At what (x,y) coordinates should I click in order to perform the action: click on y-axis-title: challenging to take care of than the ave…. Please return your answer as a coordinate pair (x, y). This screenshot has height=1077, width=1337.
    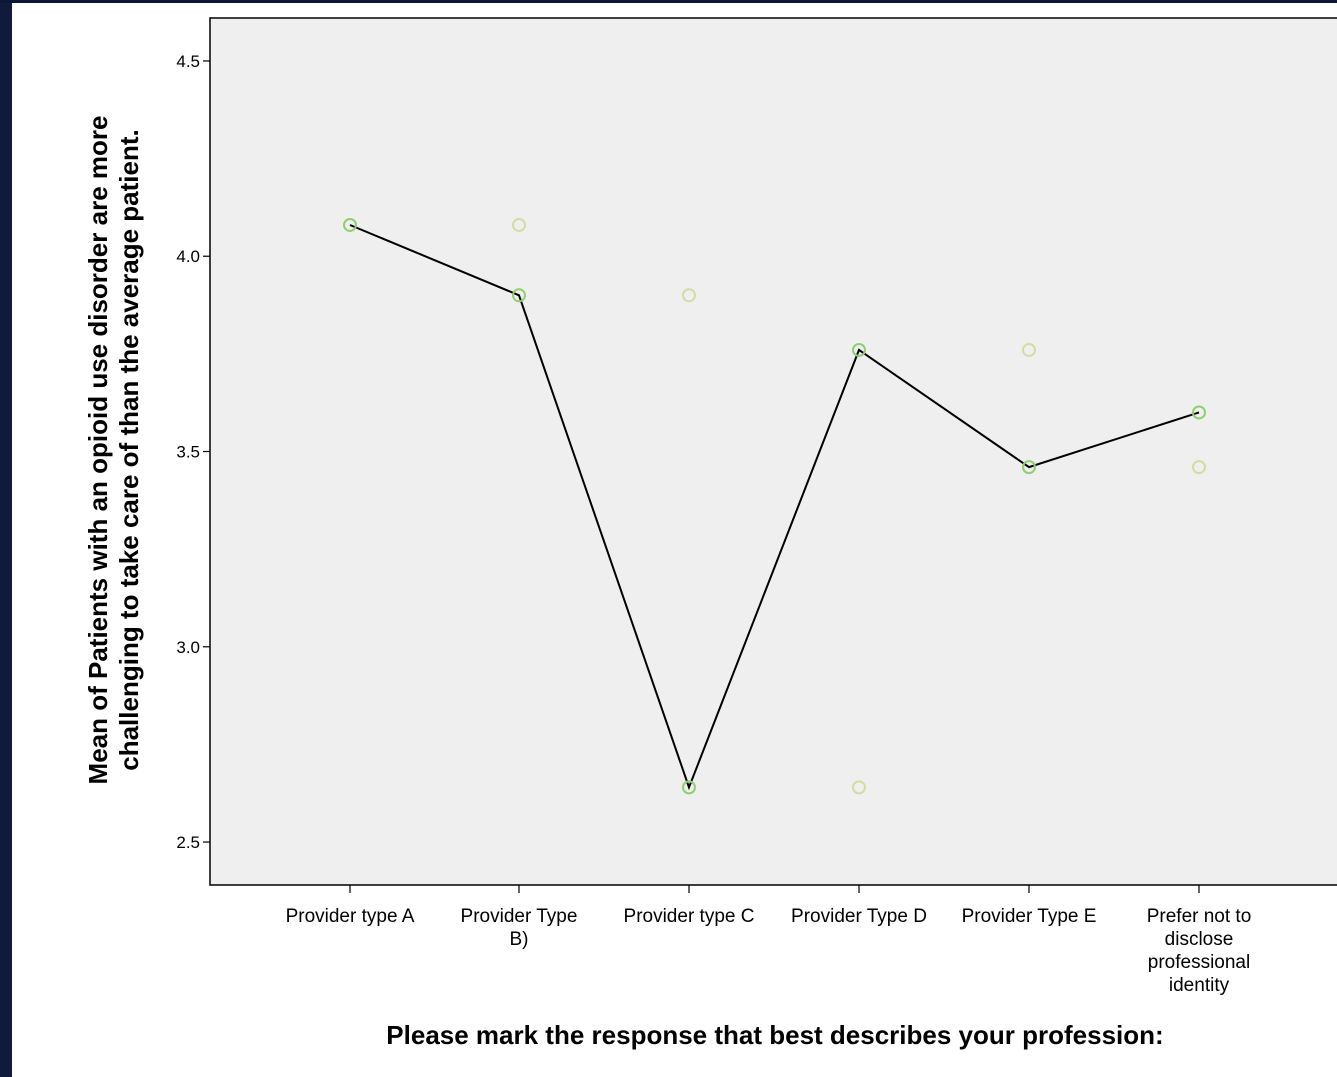
    Looking at the image, I should click on (129, 450).